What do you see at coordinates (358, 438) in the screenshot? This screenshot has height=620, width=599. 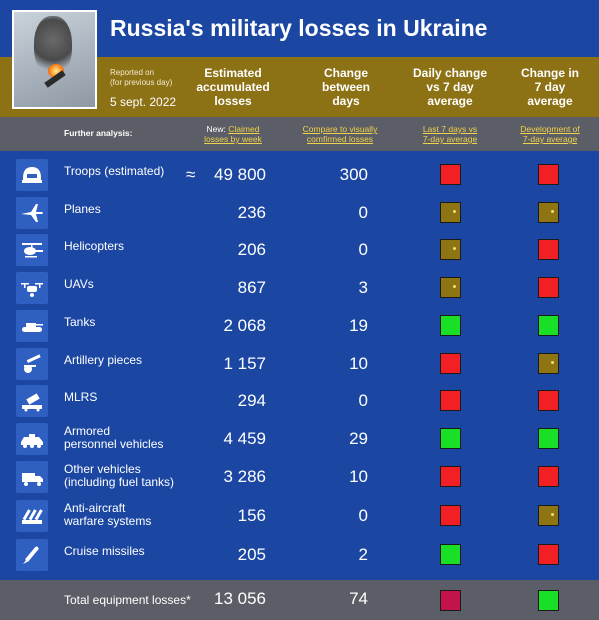 I see `daily-change-value: 29` at bounding box center [358, 438].